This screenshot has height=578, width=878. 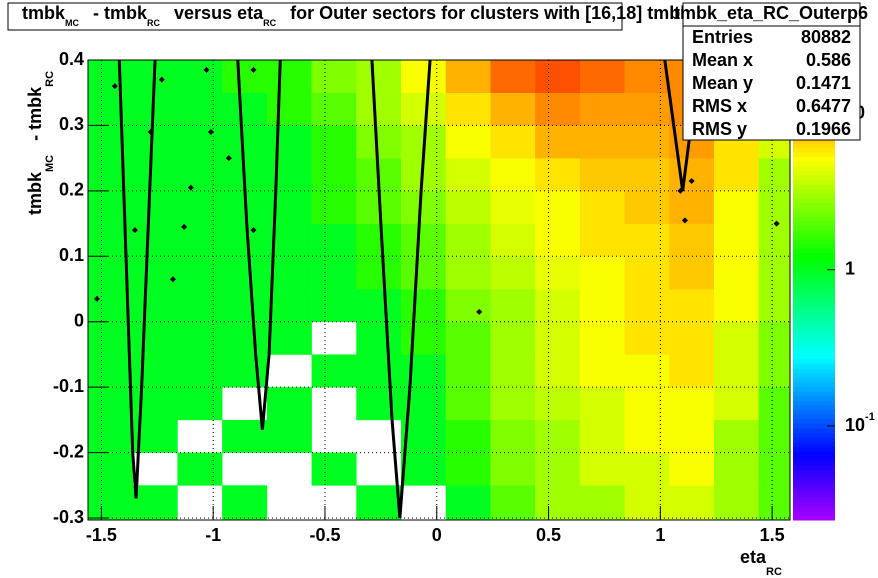 I want to click on stats-label: Mean y, so click(x=722, y=83).